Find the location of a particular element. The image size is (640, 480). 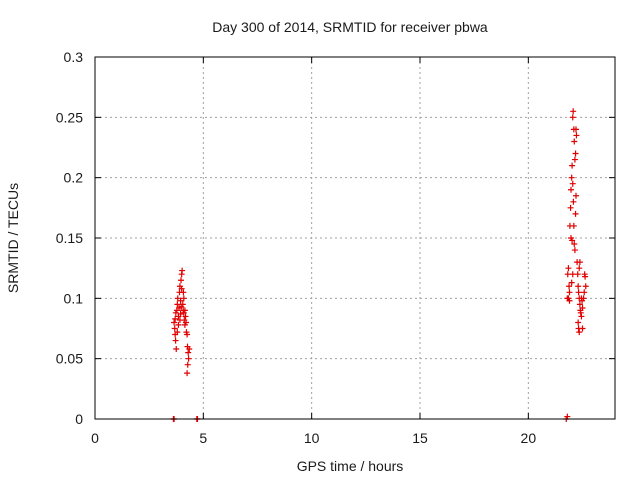

x-tick-label: 0 is located at coordinates (95, 438).